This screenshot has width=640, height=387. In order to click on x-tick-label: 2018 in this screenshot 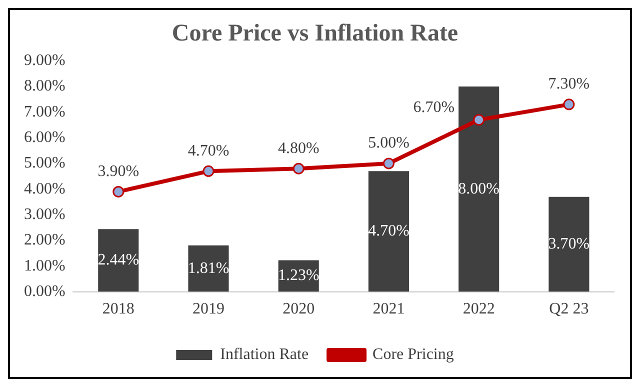, I will do `click(118, 309)`.